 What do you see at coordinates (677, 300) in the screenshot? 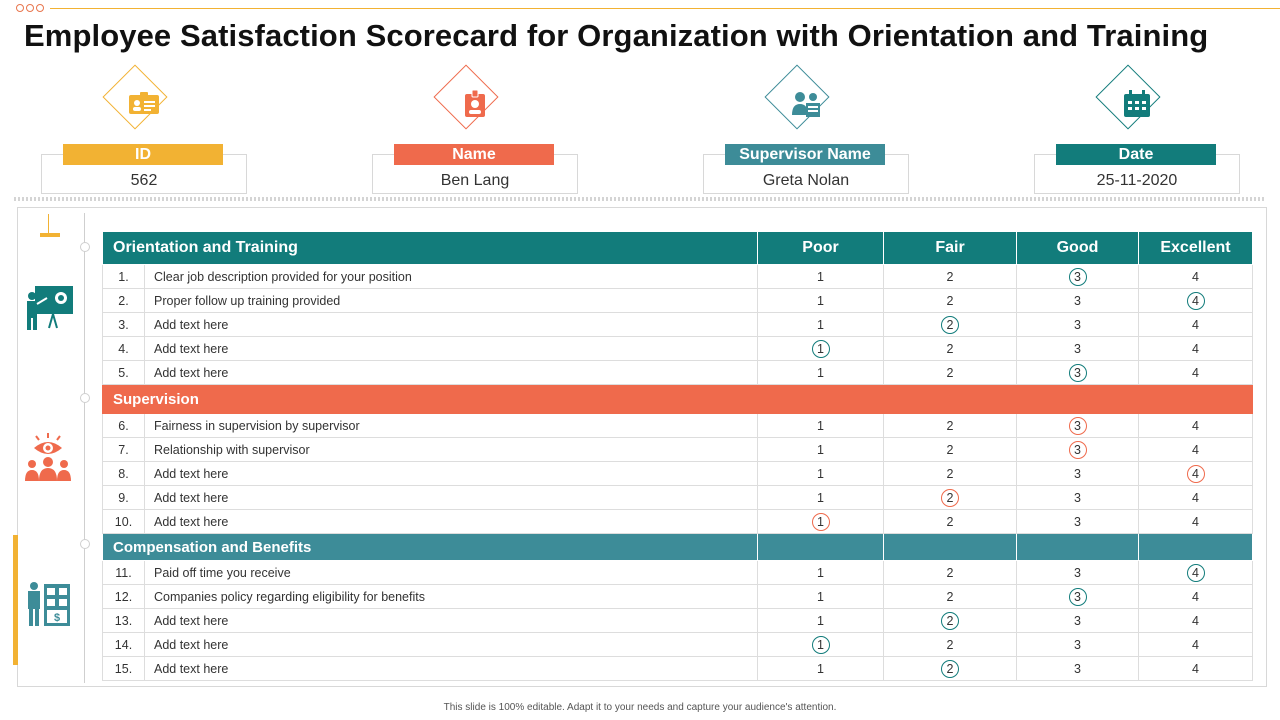
I see `table-row: 2. Proper follow up training provided 1 2 3 4` at bounding box center [677, 300].